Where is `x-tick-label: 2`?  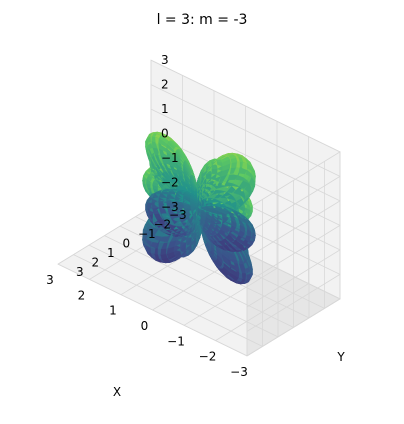
x-tick-label: 2 is located at coordinates (82, 295).